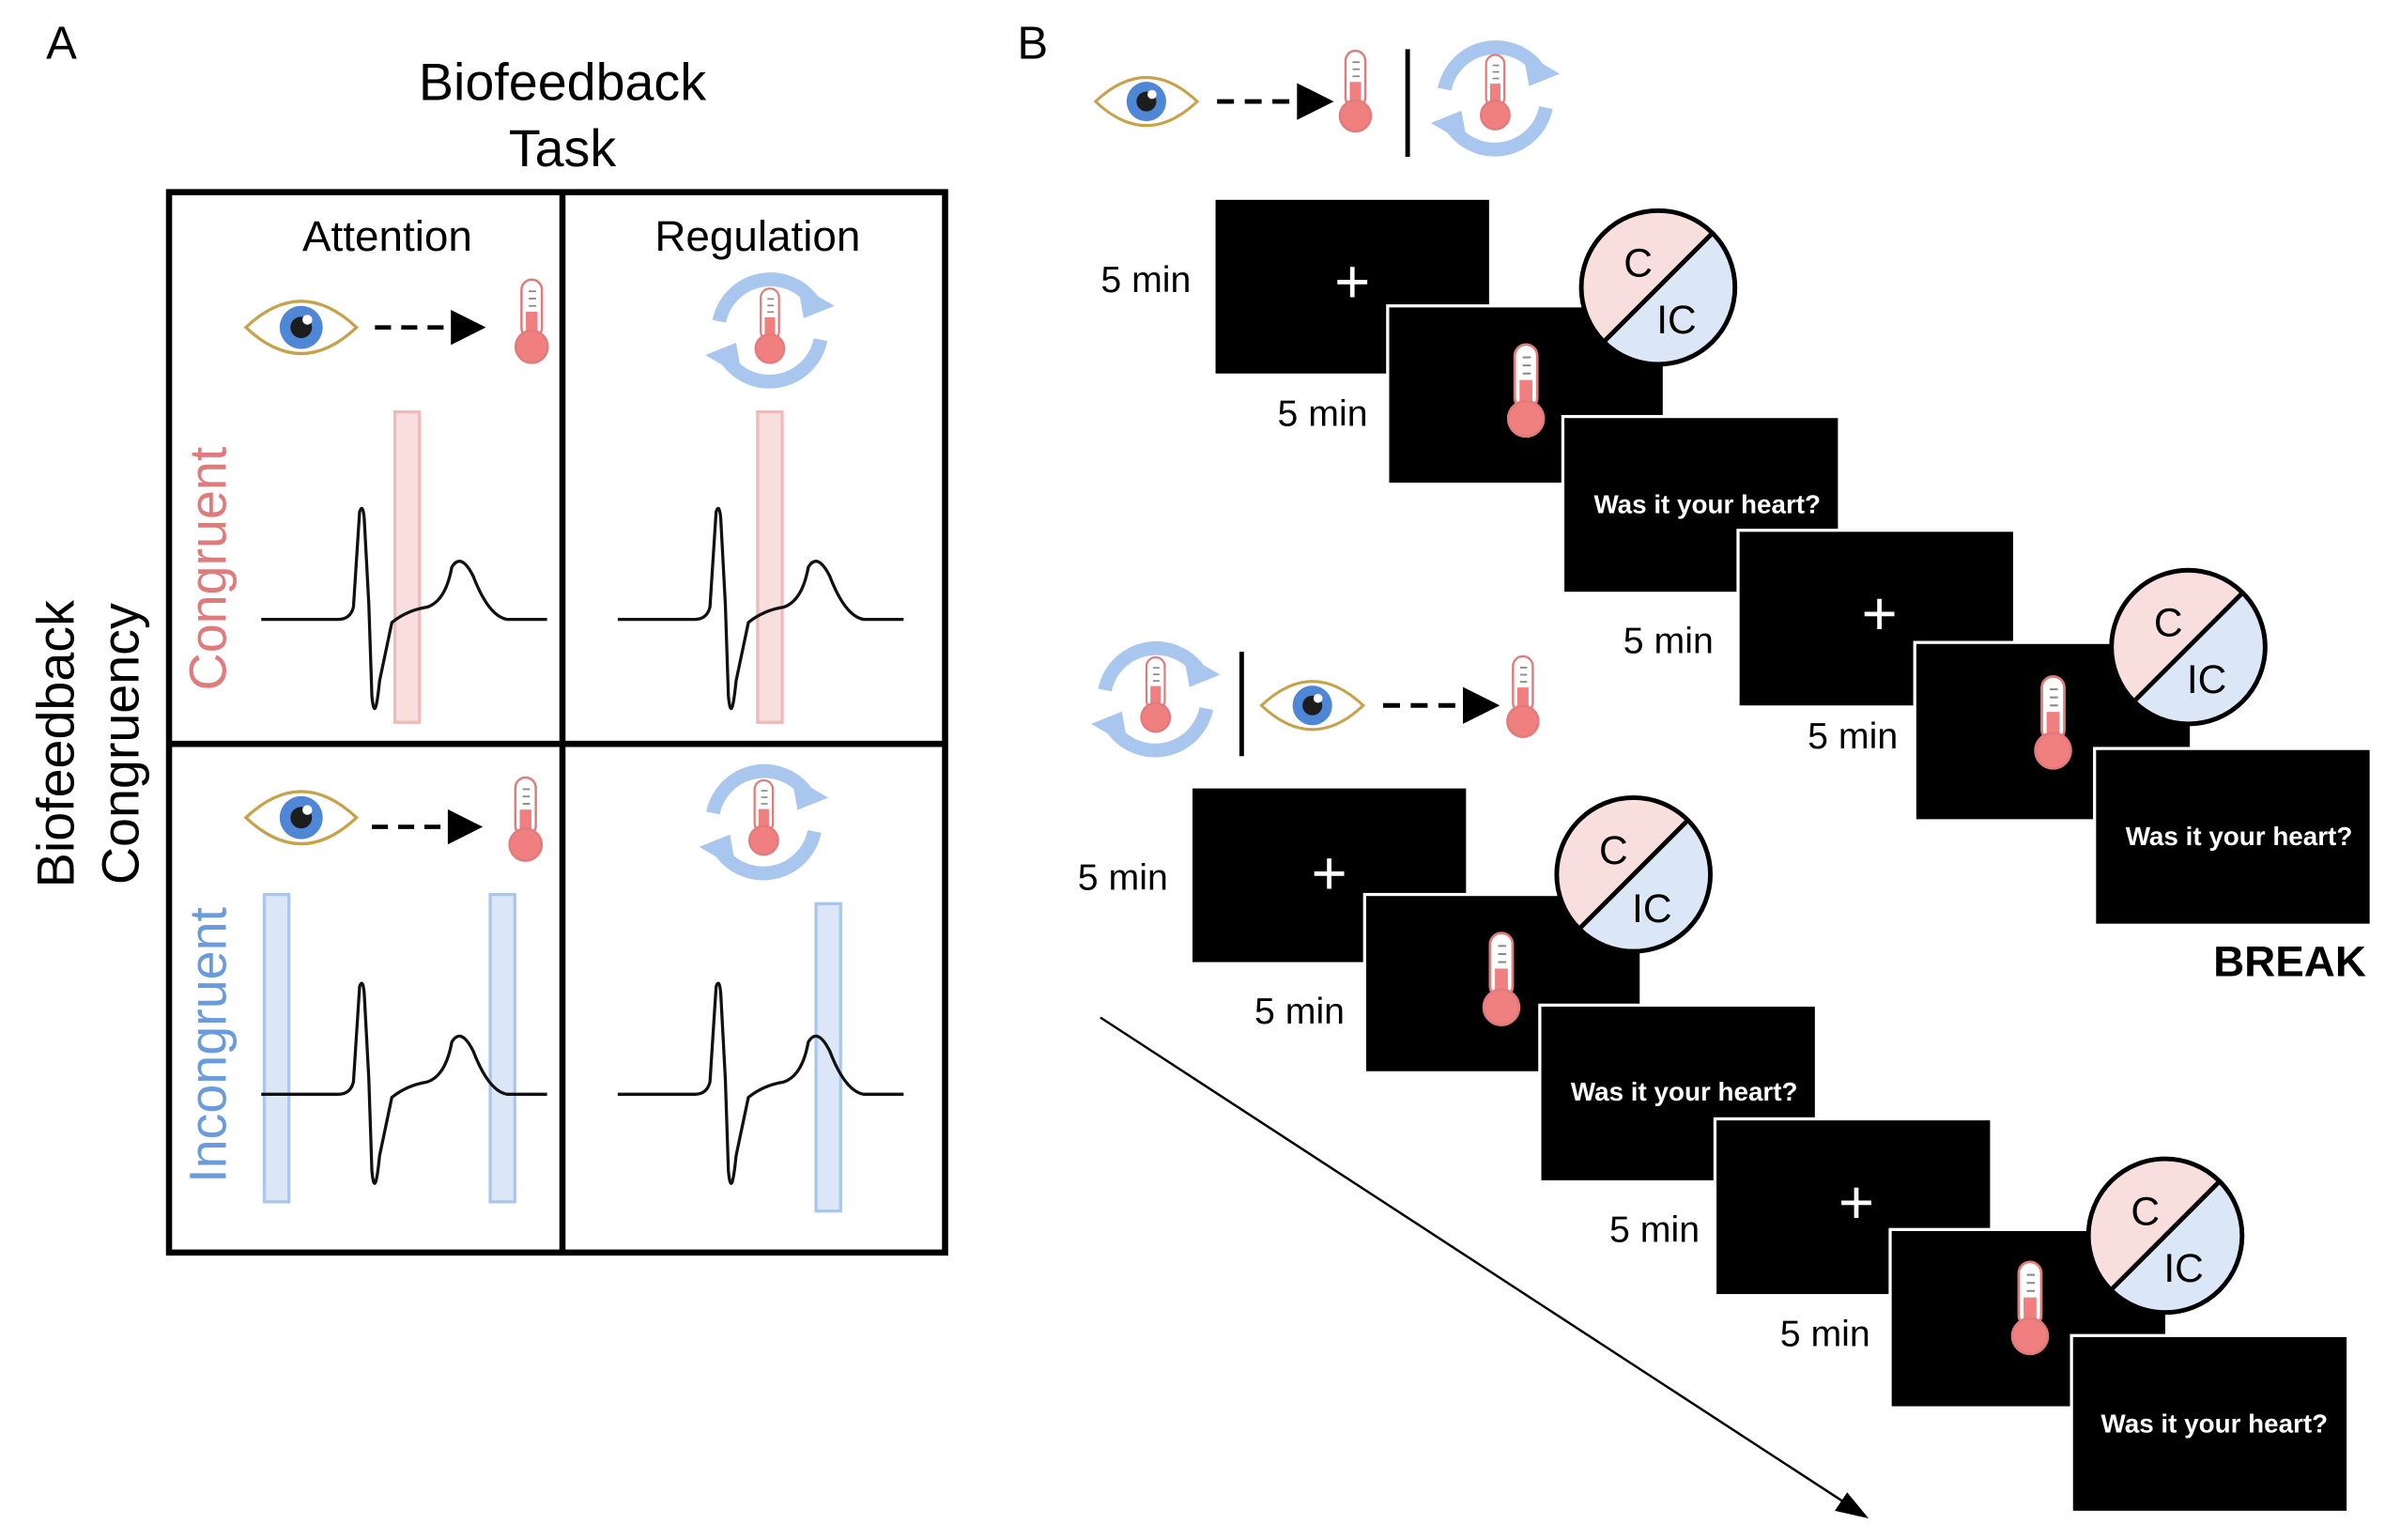 The width and height of the screenshot is (2385, 1540). Describe the element at coordinates (208, 568) in the screenshot. I see `row-label-congruent: Congruent` at that location.